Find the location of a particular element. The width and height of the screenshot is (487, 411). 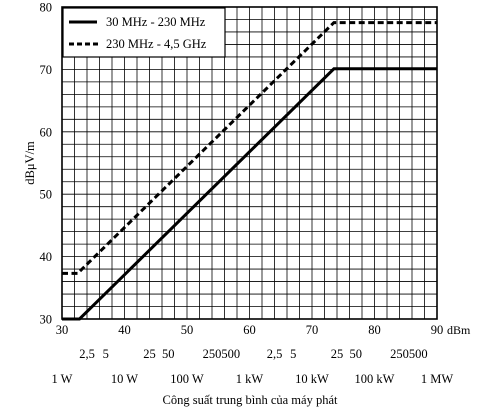

x-tick-label: 90 is located at coordinates (437, 330).